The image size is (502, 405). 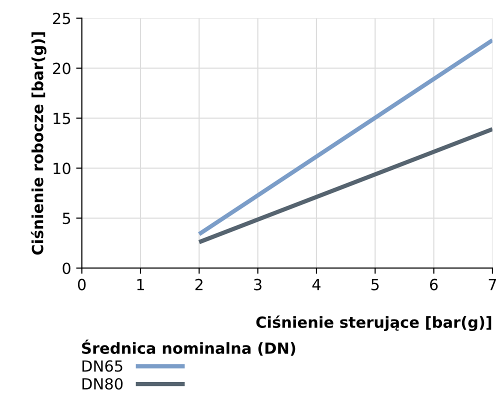 I want to click on x-tick-label: 4, so click(x=316, y=284).